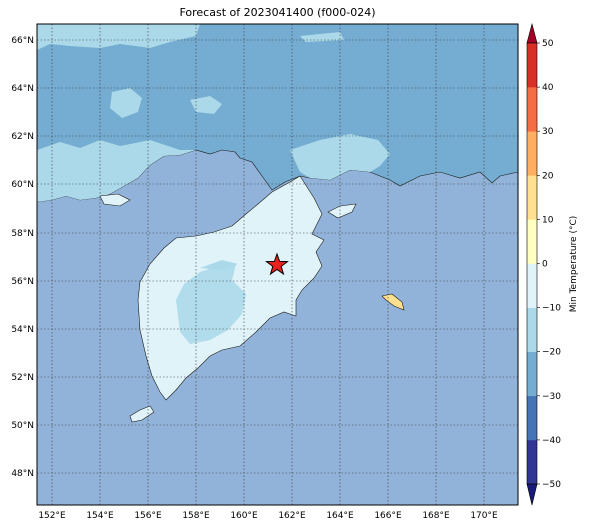  I want to click on lon-label: 158°E, so click(196, 516).